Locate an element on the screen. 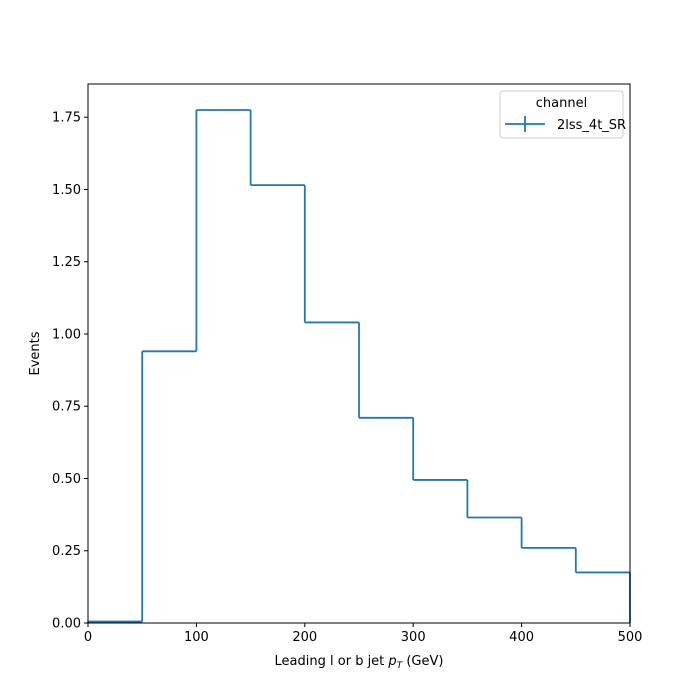 The width and height of the screenshot is (700, 700). y-tick-label: 0.00 is located at coordinates (66, 624).